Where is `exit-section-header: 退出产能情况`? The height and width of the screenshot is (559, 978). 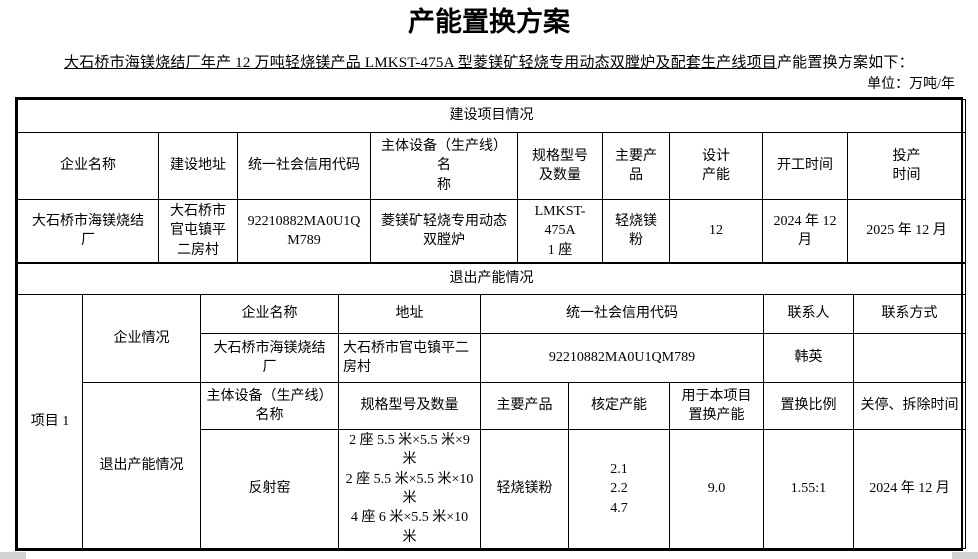 exit-section-header: 退出产能情况 is located at coordinates (491, 279).